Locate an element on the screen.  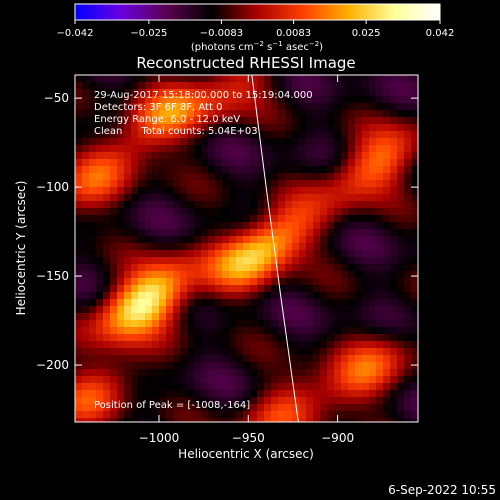
colorbar-unit-label: (photons cm−2 s−1 asec−2) is located at coordinates (257, 46).